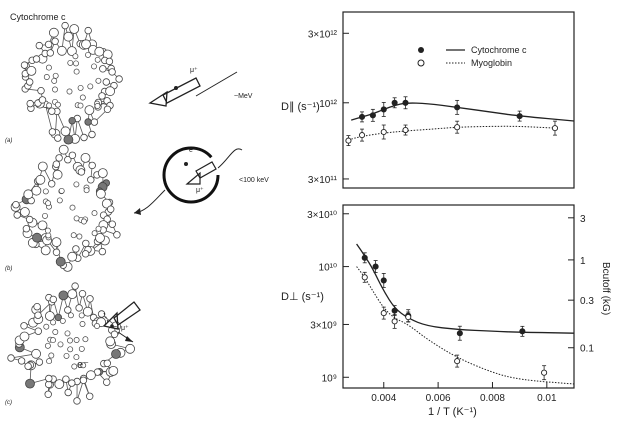 Image resolution: width=630 pixels, height=423 pixels. I want to click on x-tick-label: 0.01, so click(547, 398).